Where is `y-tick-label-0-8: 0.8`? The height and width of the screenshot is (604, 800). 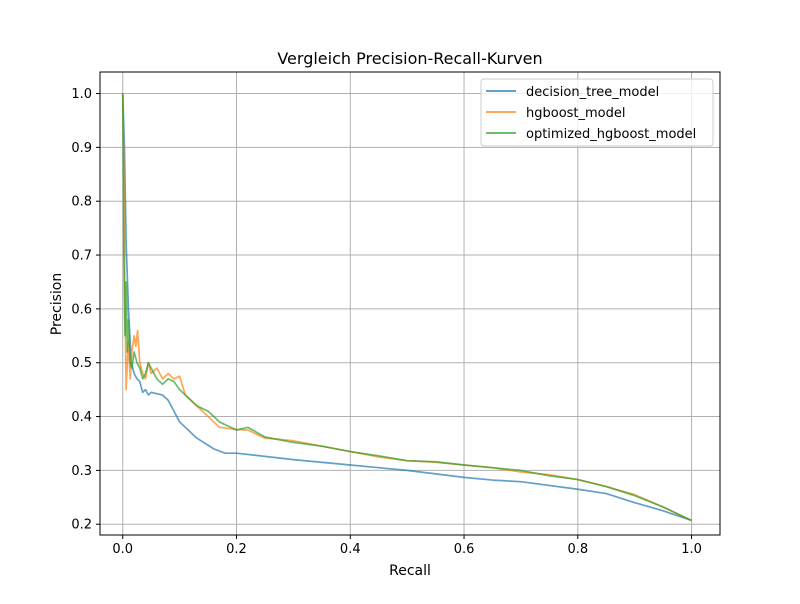
y-tick-label-0-8: 0.8 is located at coordinates (81, 202).